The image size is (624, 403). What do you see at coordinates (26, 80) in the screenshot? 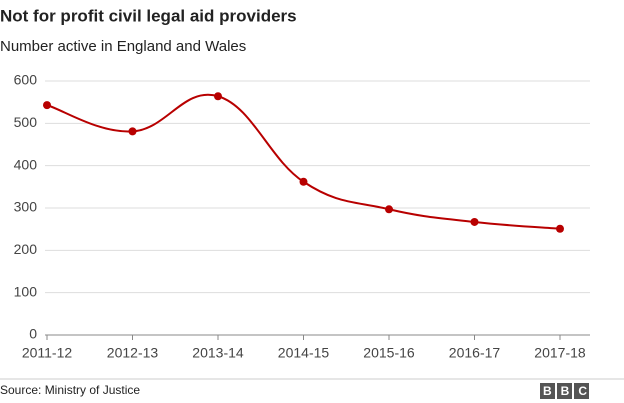
I see `y-tick-label: 600` at bounding box center [26, 80].